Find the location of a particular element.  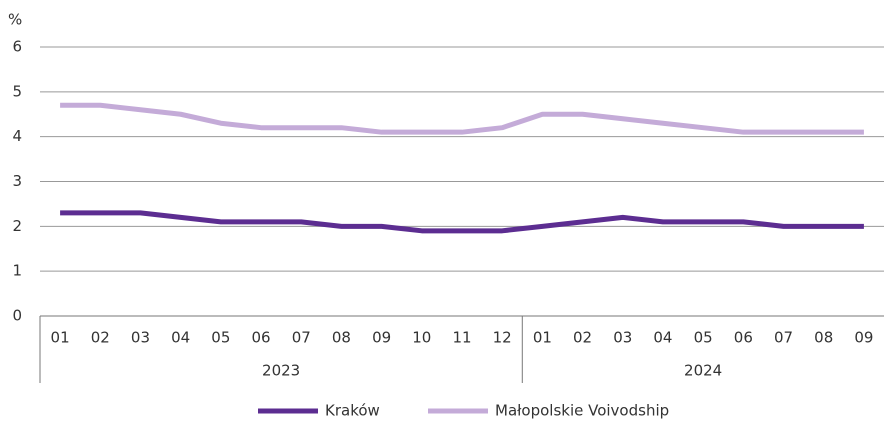

x-tick-label: 10 is located at coordinates (421, 338).